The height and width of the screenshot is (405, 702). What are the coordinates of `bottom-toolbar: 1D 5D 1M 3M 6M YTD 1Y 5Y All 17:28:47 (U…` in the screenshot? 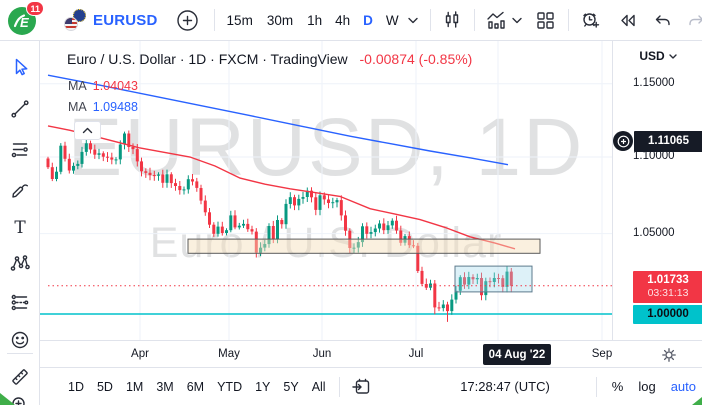 It's located at (371, 386).